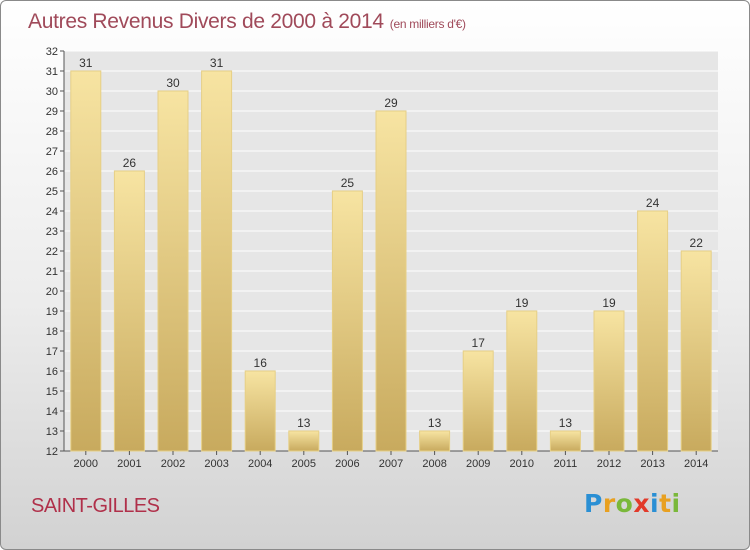  I want to click on chart-subtitle: (en milliers d'€), so click(427, 24).